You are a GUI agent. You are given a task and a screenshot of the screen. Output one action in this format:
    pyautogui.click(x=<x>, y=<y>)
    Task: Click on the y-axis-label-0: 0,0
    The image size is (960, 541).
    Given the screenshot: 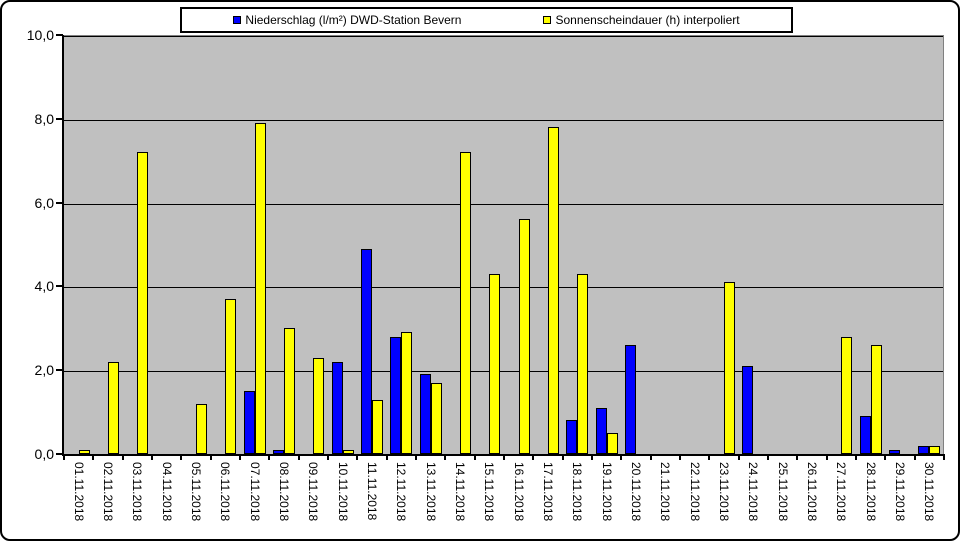 What is the action you would take?
    pyautogui.click(x=44, y=454)
    